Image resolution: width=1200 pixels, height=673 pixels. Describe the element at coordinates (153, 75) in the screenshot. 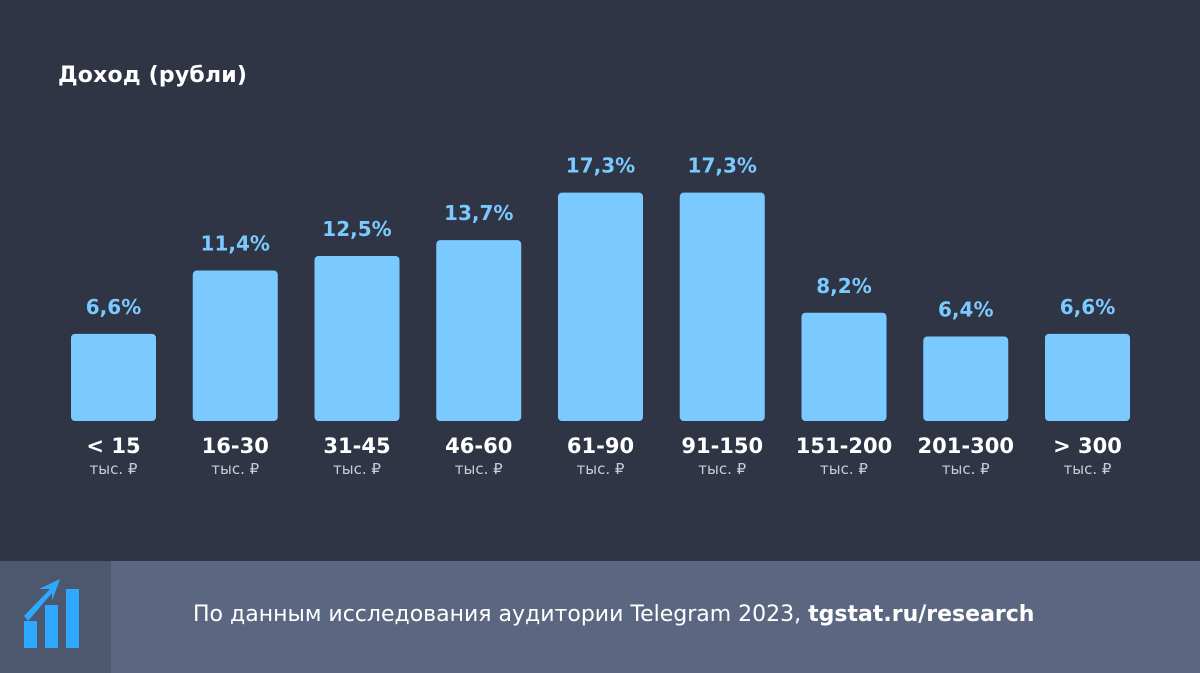

I see `chart-title: Доход (рубли)` at that location.